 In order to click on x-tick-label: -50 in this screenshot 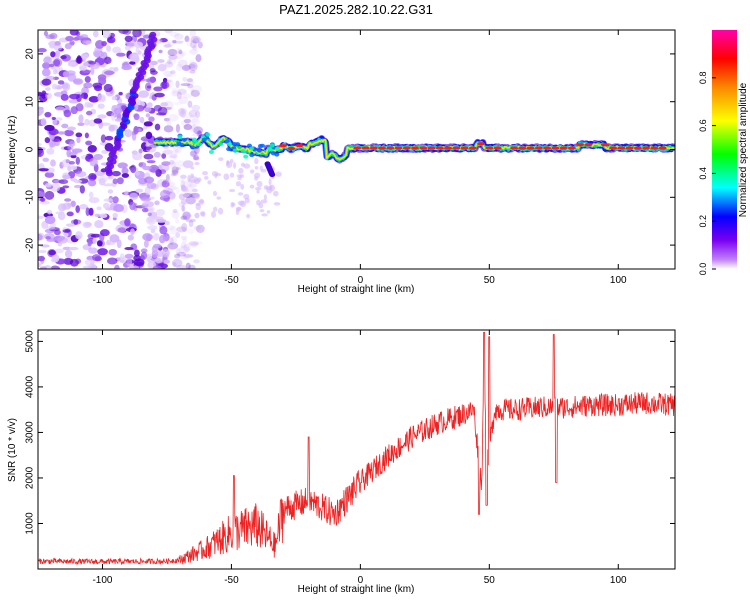, I will do `click(231, 280)`.